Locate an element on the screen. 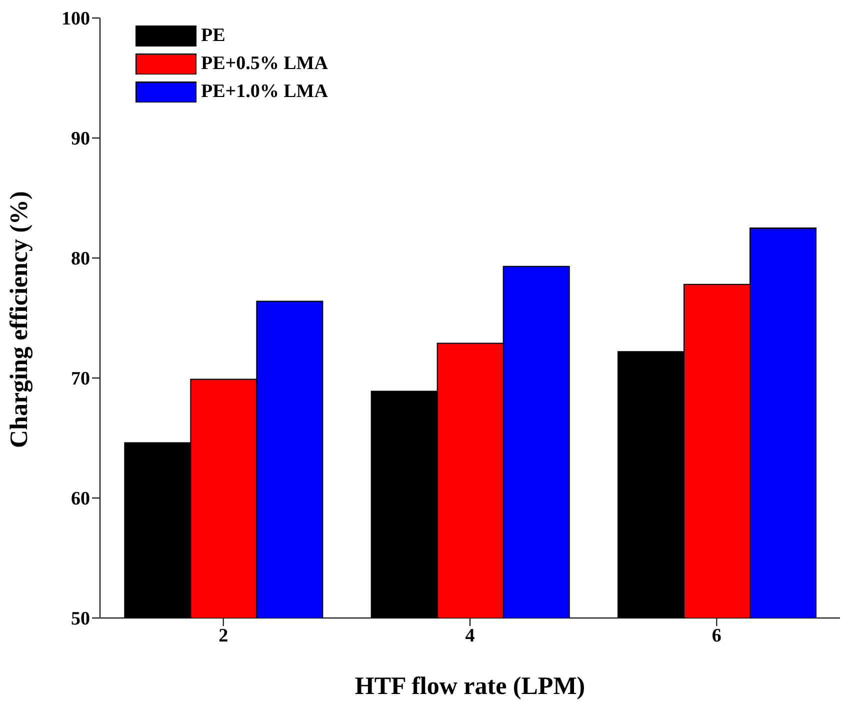 This screenshot has width=843, height=714. legend-label: PE is located at coordinates (213, 36).